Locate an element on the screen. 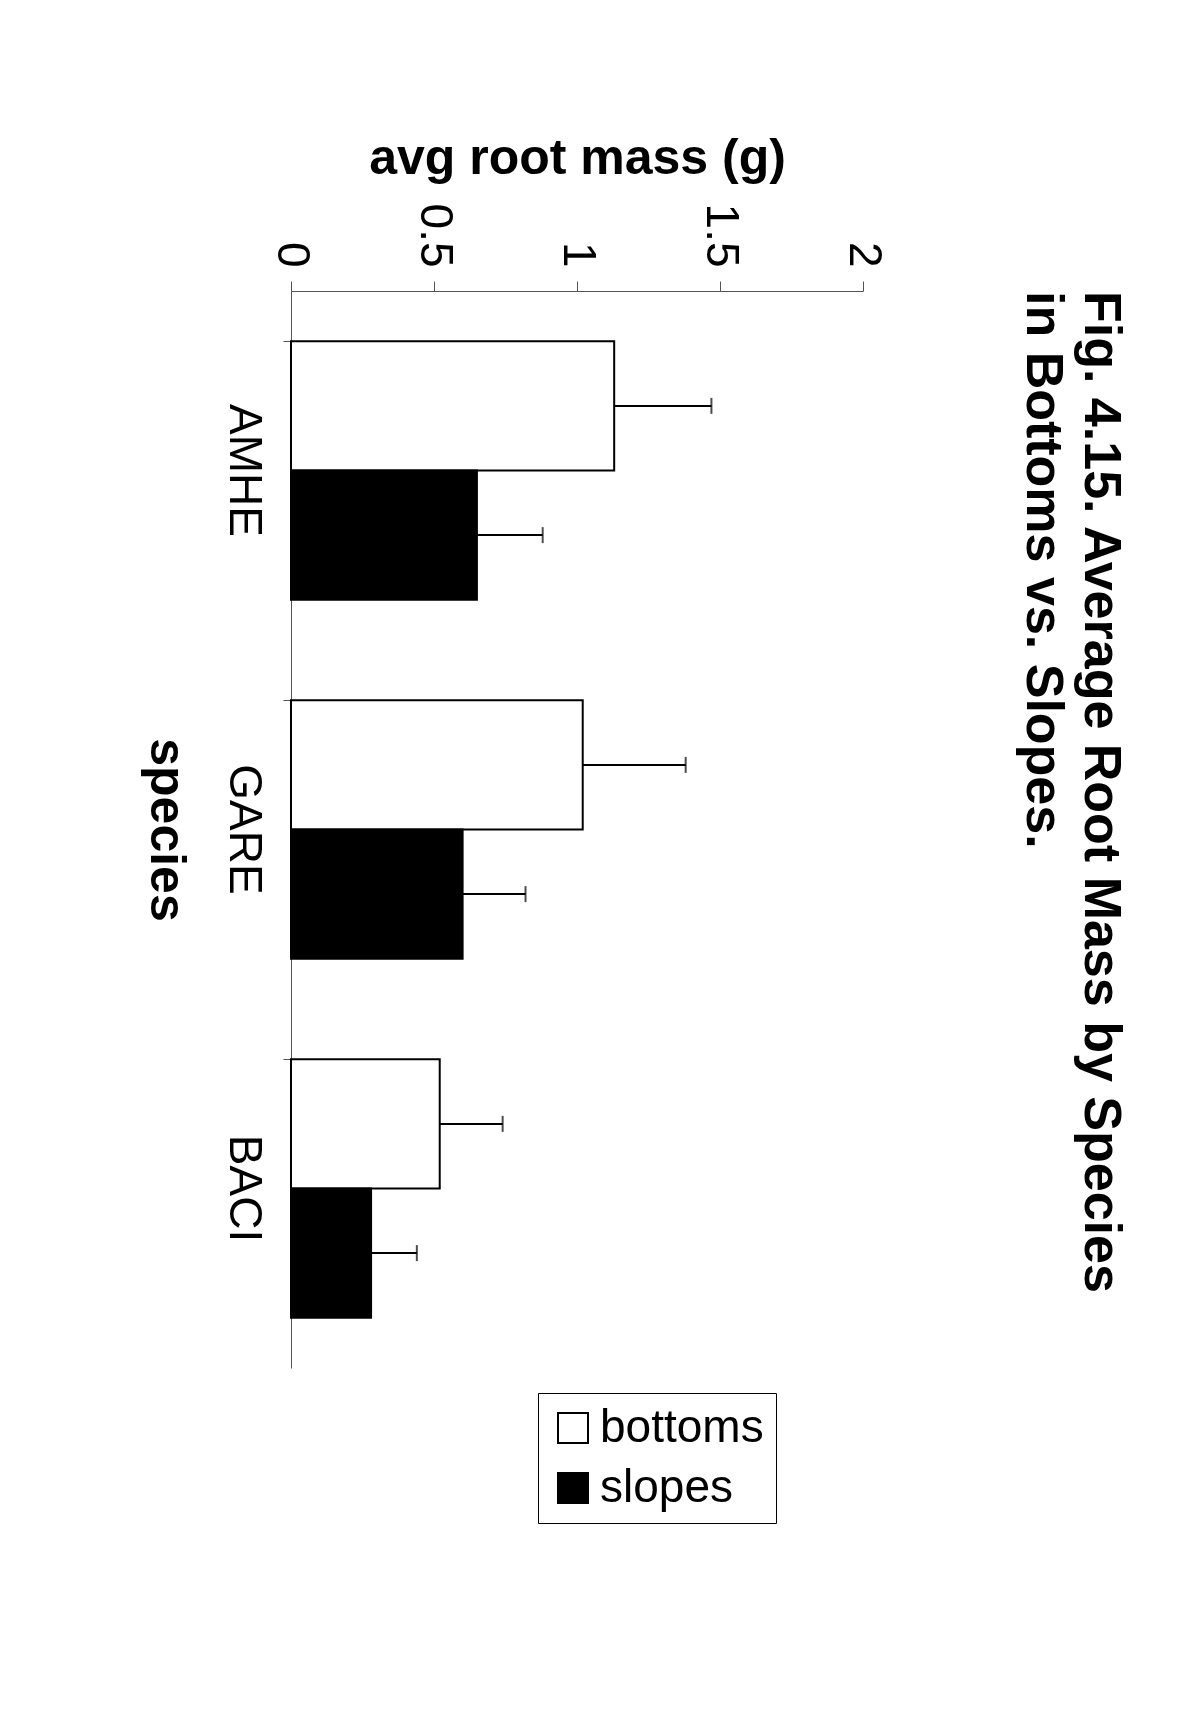  x-tick-label: 0 is located at coordinates (293, 254).